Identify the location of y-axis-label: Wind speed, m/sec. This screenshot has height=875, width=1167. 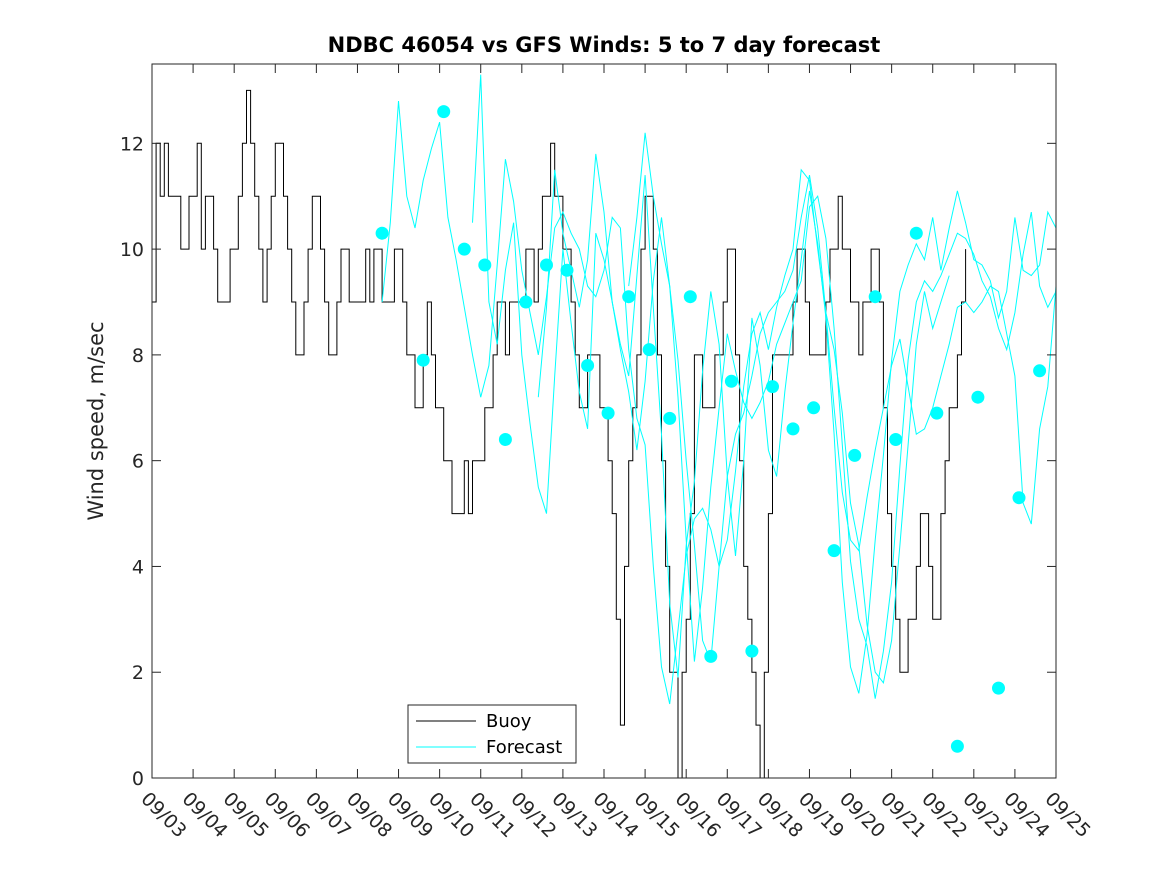
(96, 420).